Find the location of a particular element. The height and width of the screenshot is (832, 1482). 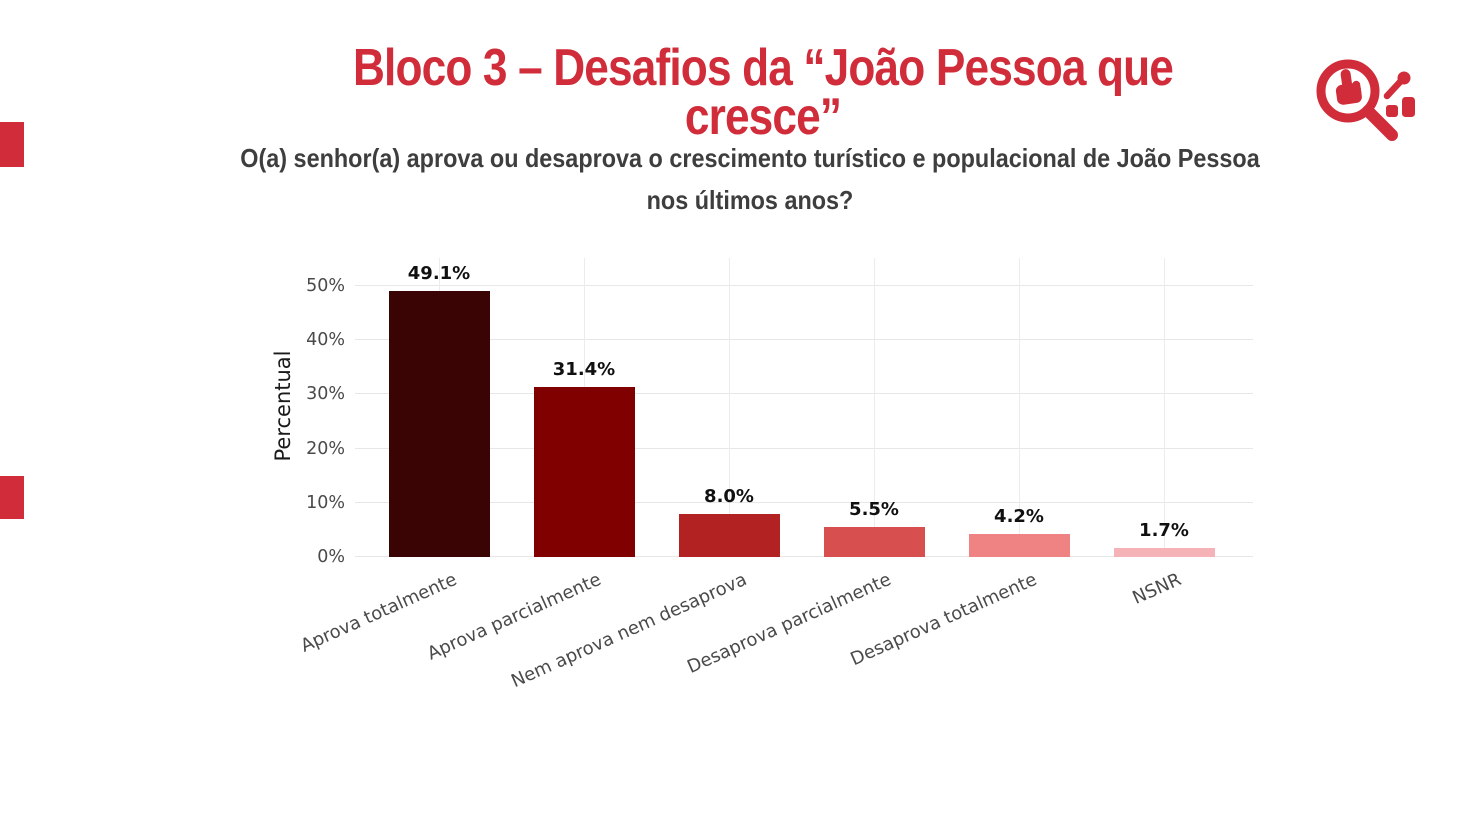

magnifier-hand-chart-icon is located at coordinates (1365, 100).